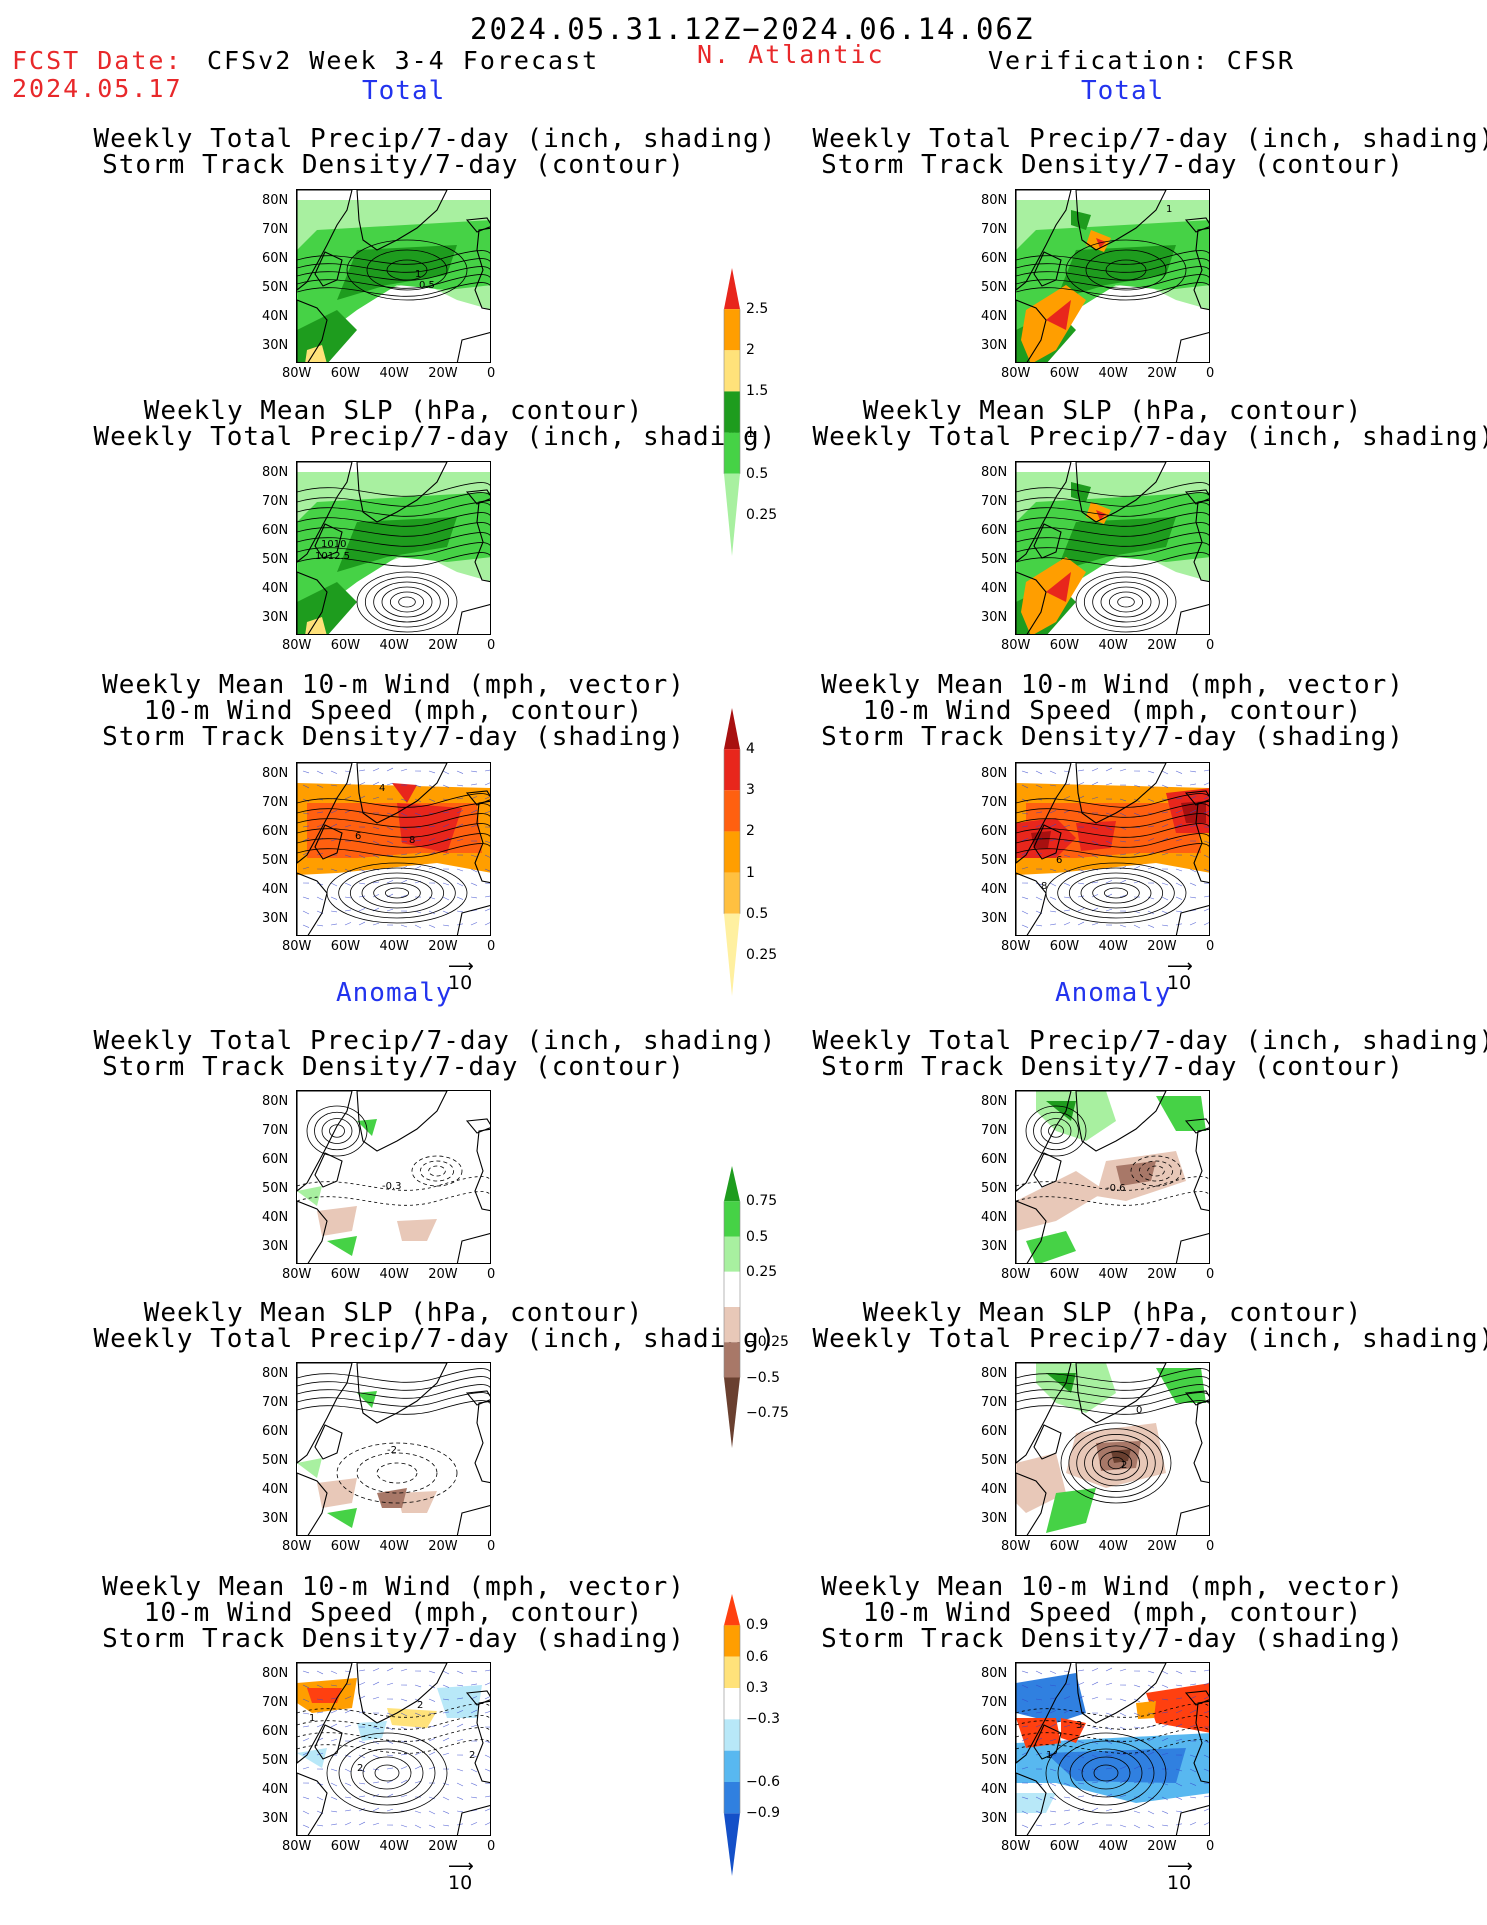  What do you see at coordinates (757, 1688) in the screenshot?
I see `colorbar-label: 0.3` at bounding box center [757, 1688].